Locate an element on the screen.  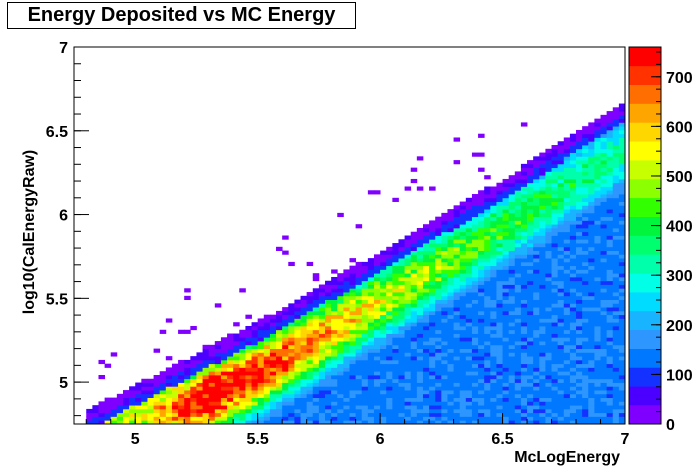
color-scale-swatch is located at coordinates (645, 132).